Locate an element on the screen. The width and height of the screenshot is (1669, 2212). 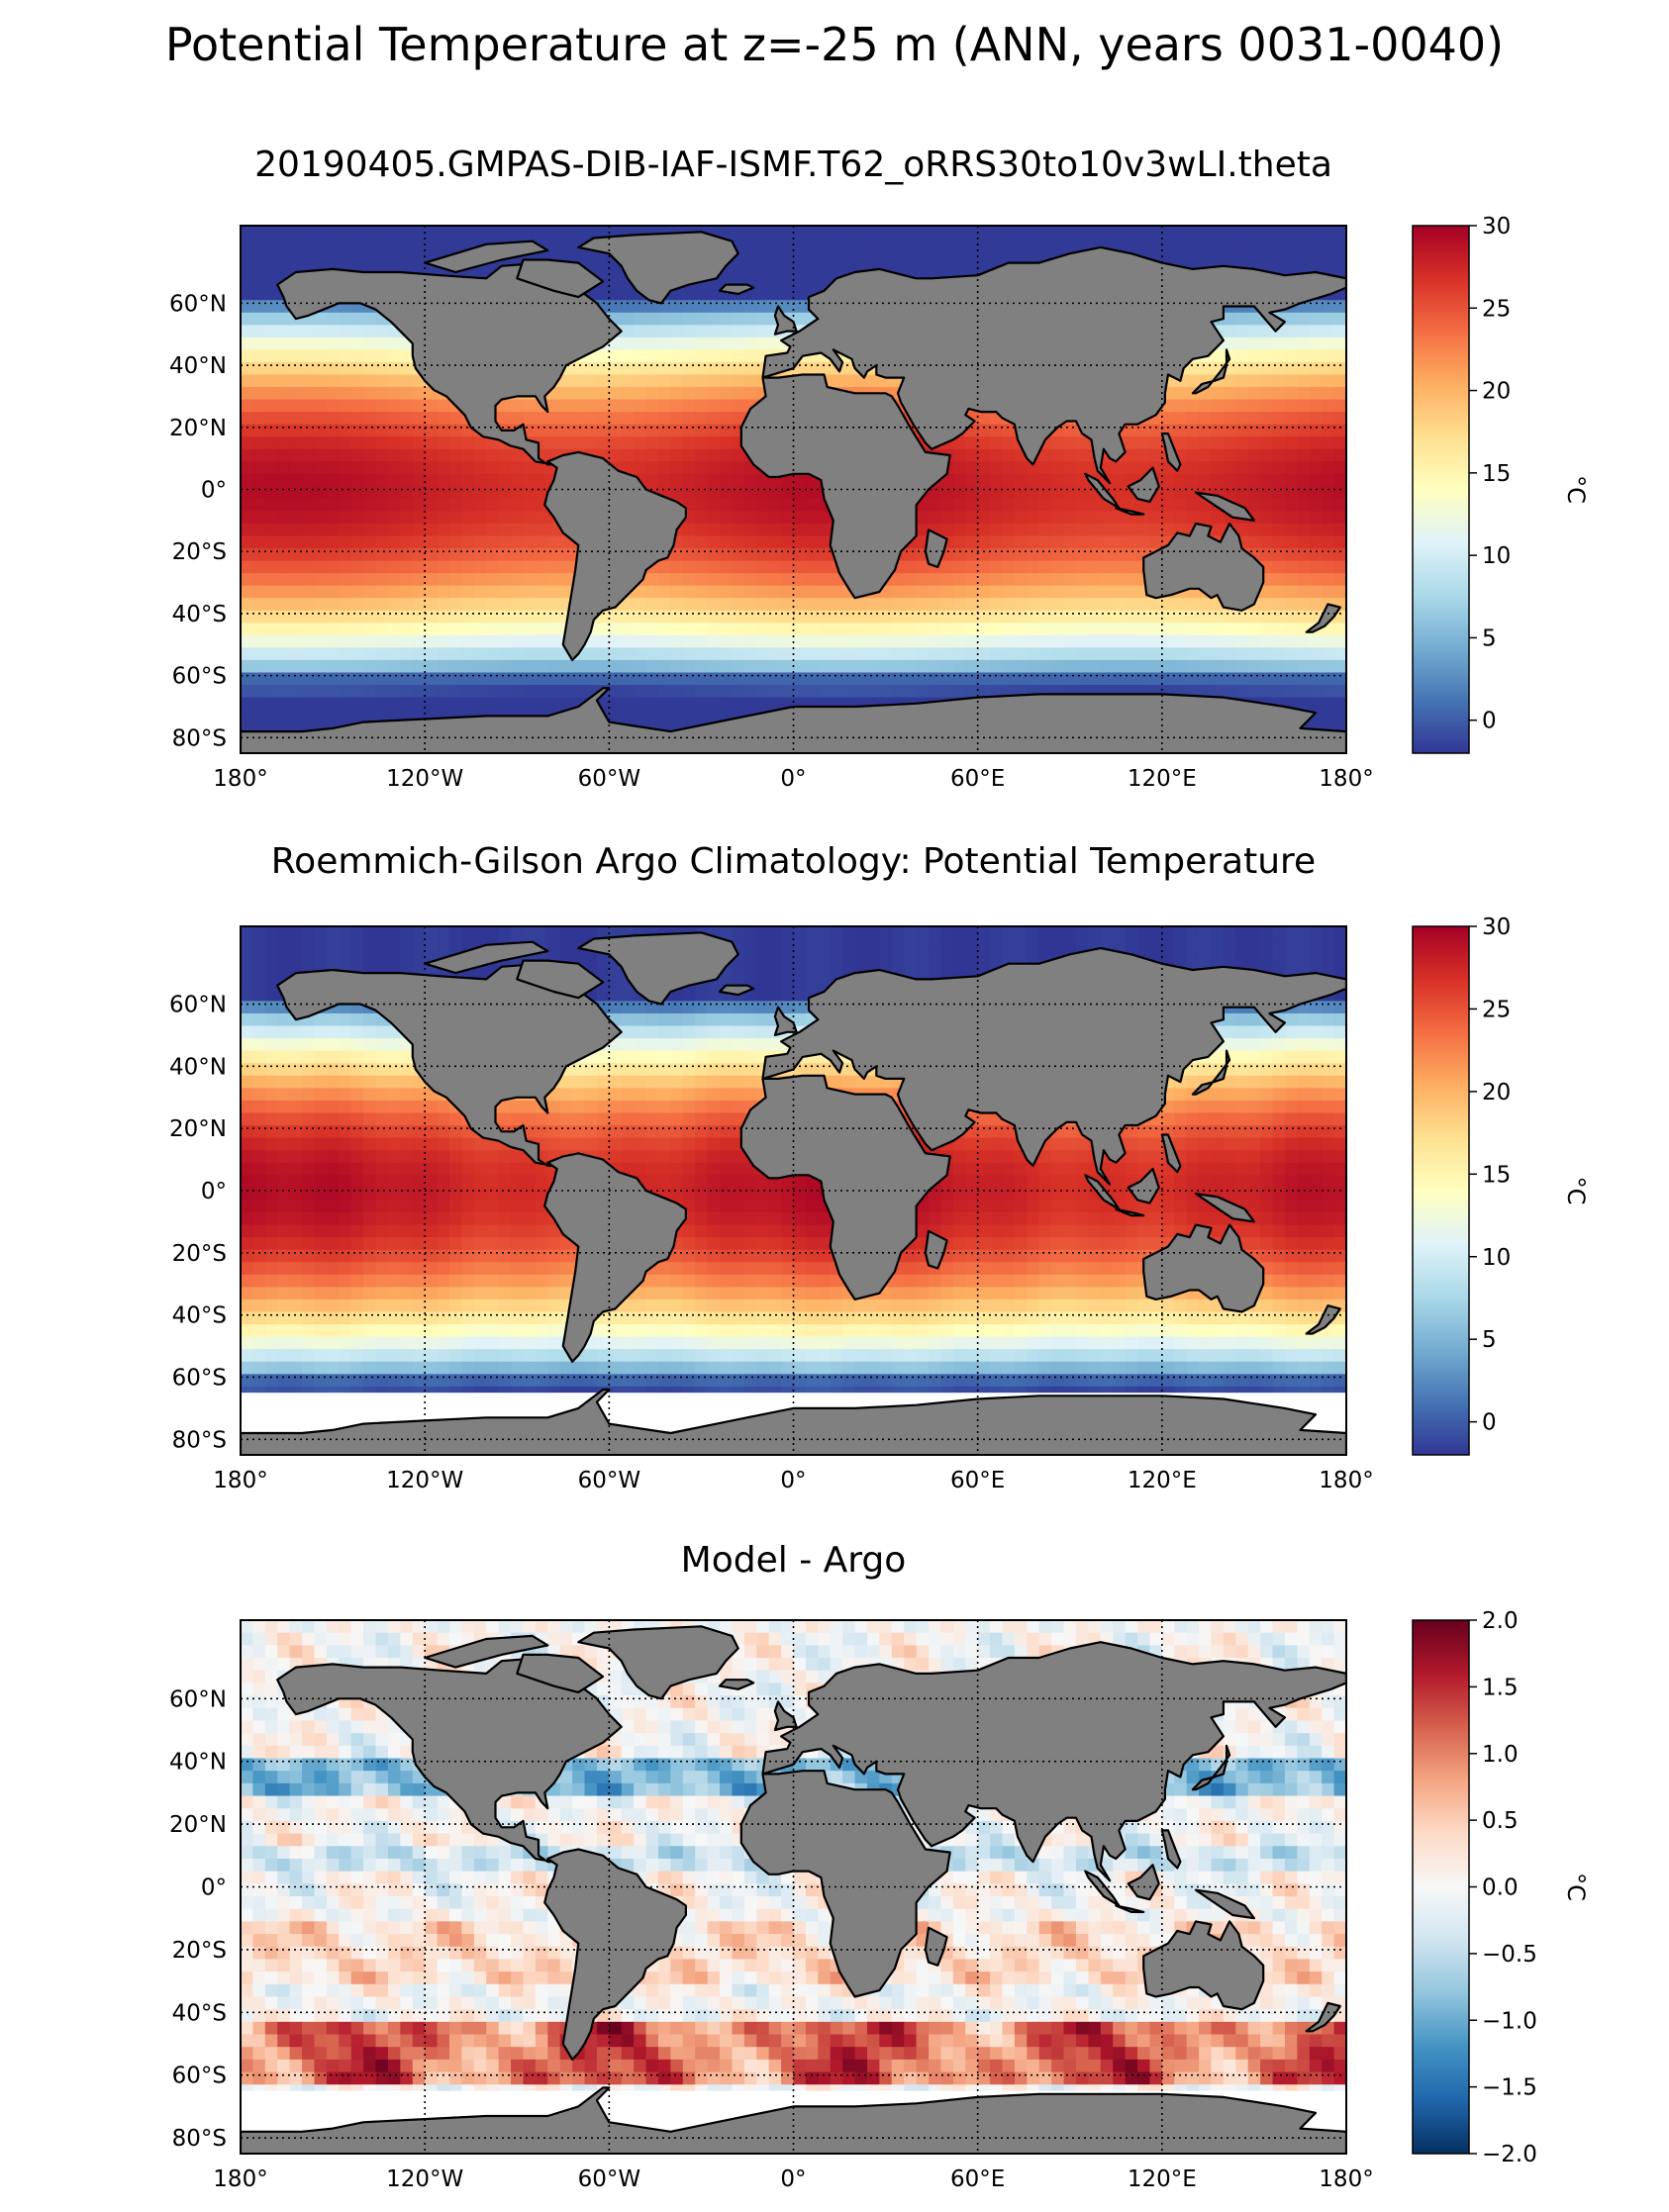
colorbar-tick-label: 0.0 is located at coordinates (1500, 1888).